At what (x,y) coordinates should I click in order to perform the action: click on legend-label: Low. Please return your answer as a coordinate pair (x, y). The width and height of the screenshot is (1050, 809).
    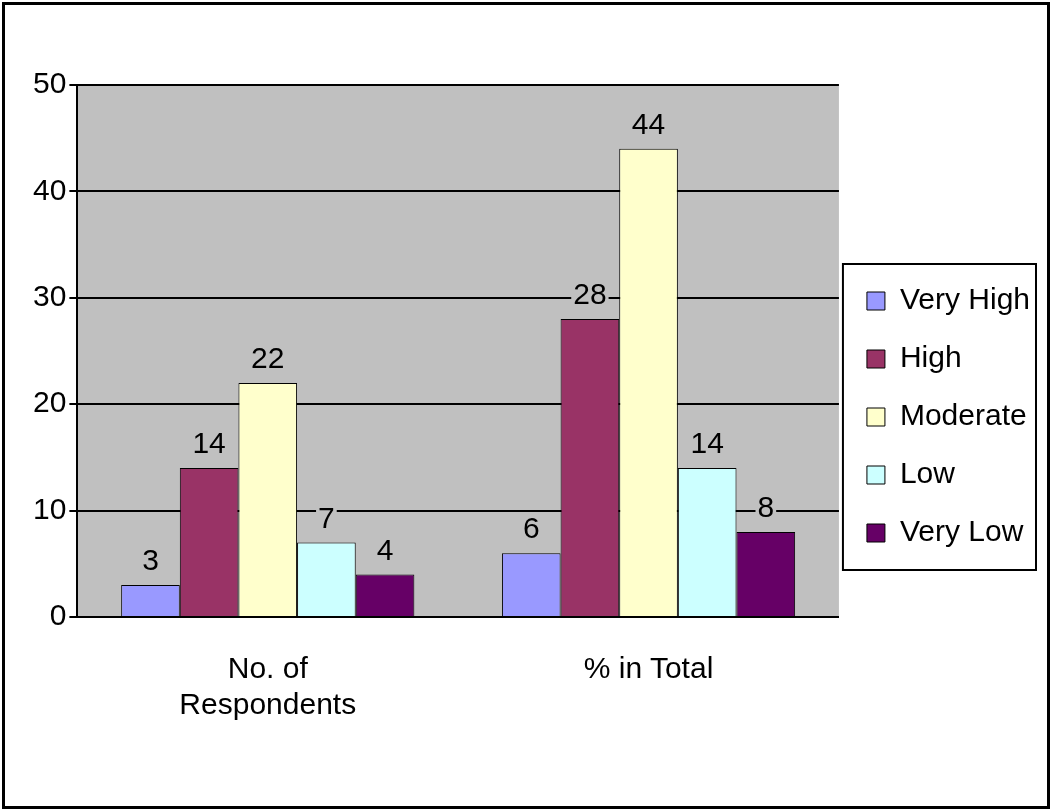
    Looking at the image, I should click on (927, 473).